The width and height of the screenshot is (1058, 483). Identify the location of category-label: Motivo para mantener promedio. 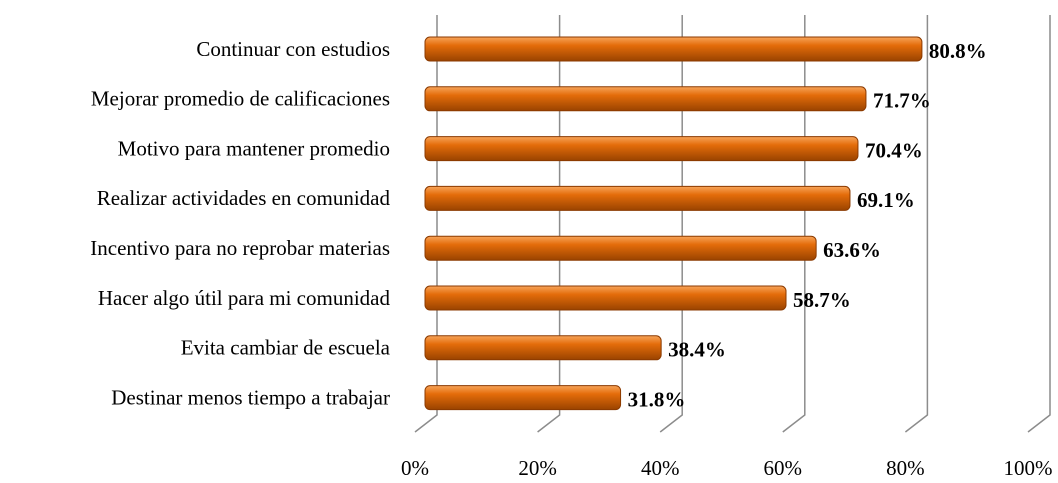
(254, 148).